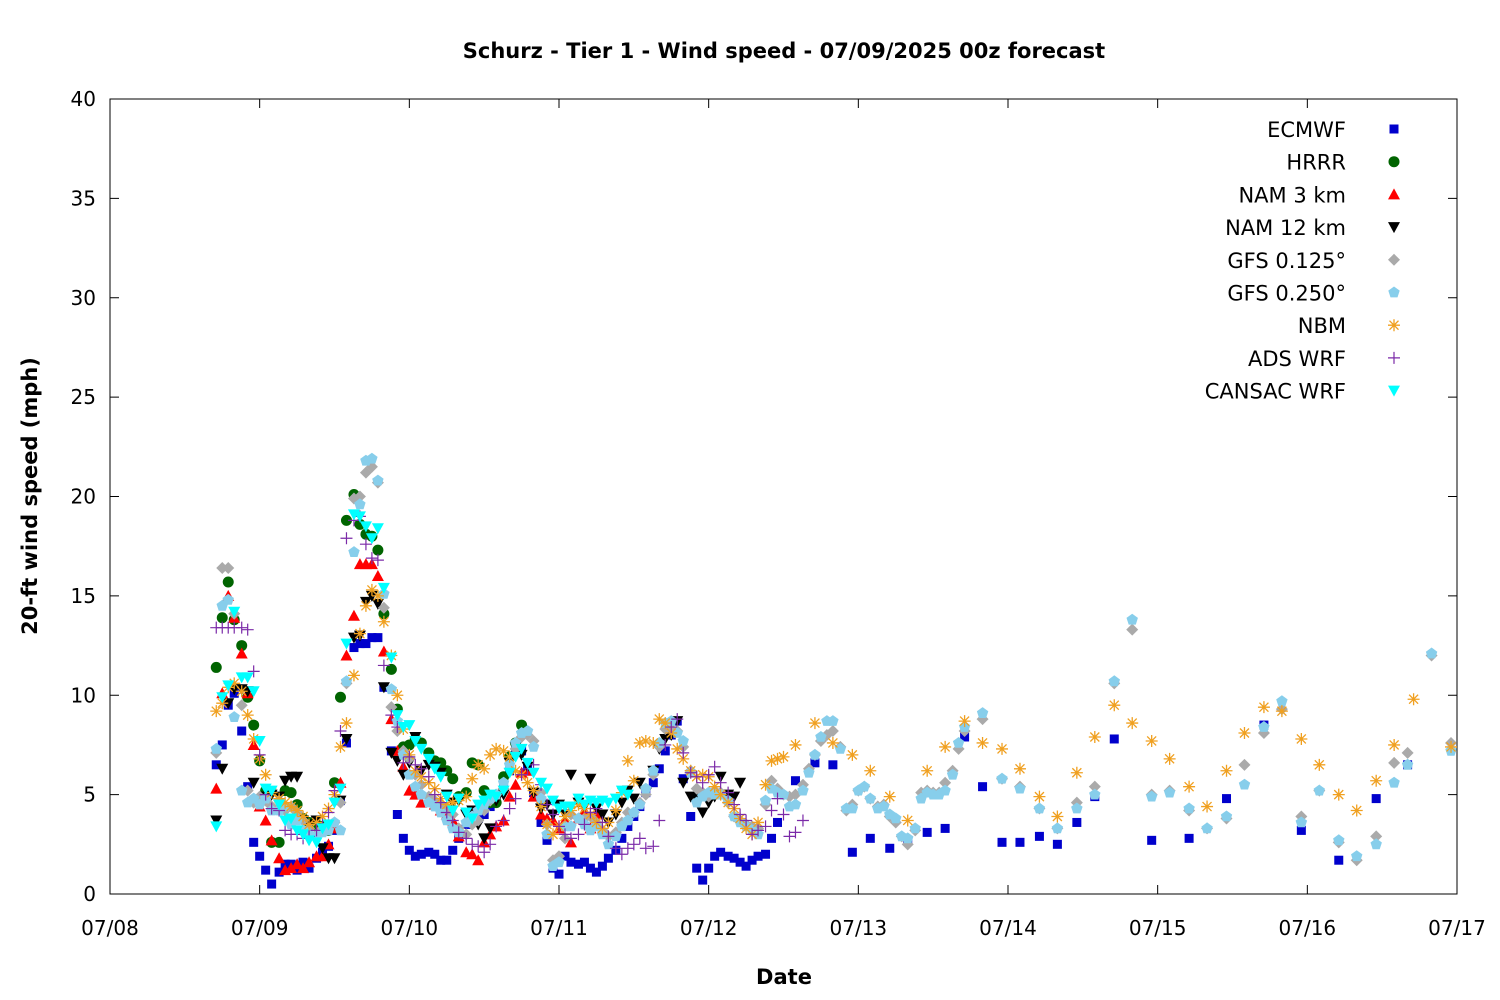  I want to click on y-tick-label: 35, so click(83, 198).